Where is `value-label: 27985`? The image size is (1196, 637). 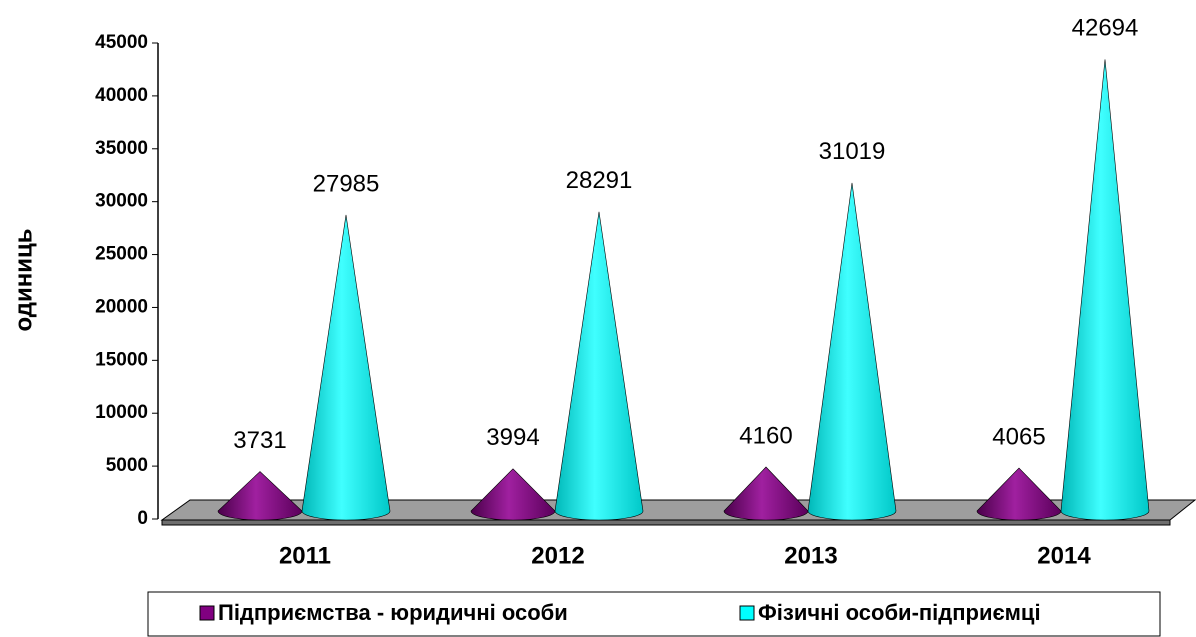 value-label: 27985 is located at coordinates (346, 183).